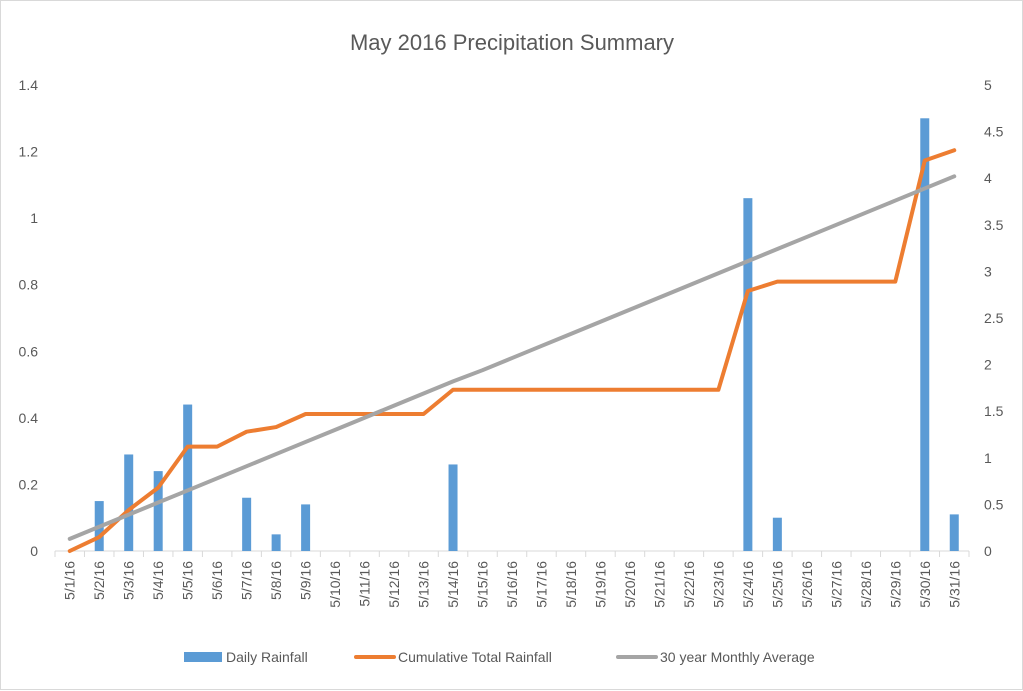 The image size is (1023, 691). Describe the element at coordinates (994, 411) in the screenshot. I see `y-right-tick-label: 1.5` at that location.